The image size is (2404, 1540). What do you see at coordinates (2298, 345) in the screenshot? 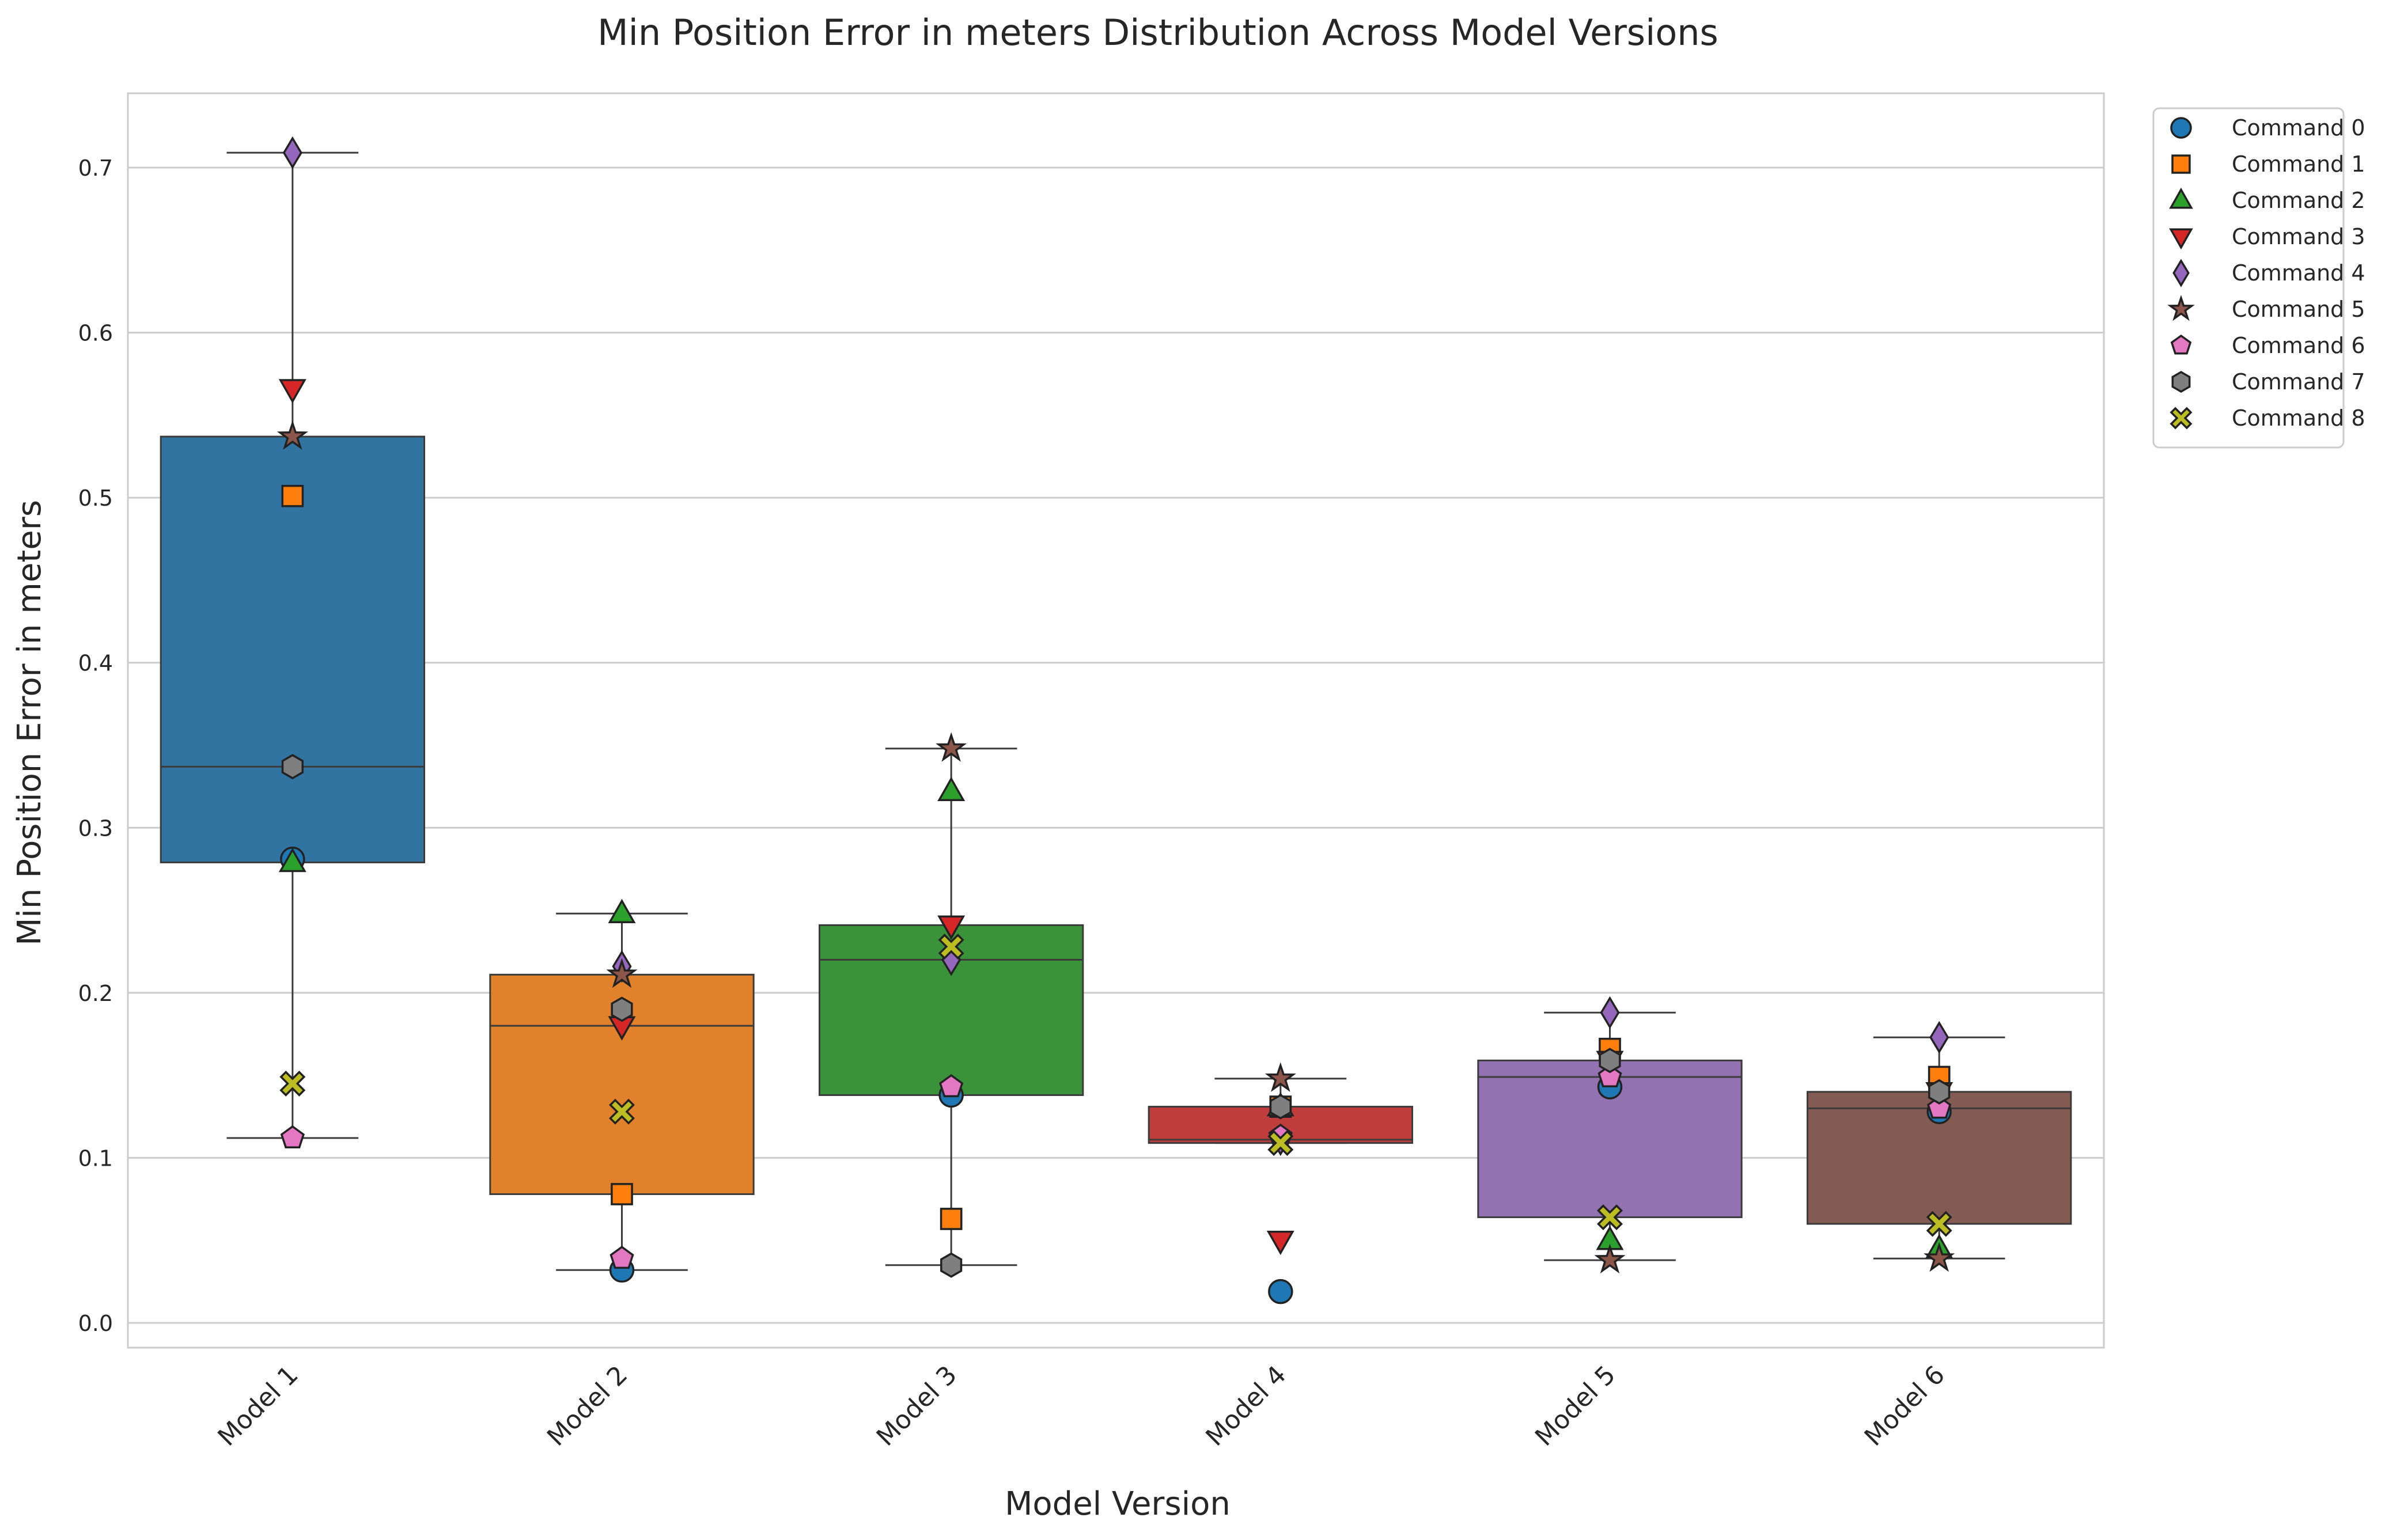
I see `legend-label: Command 6` at bounding box center [2298, 345].